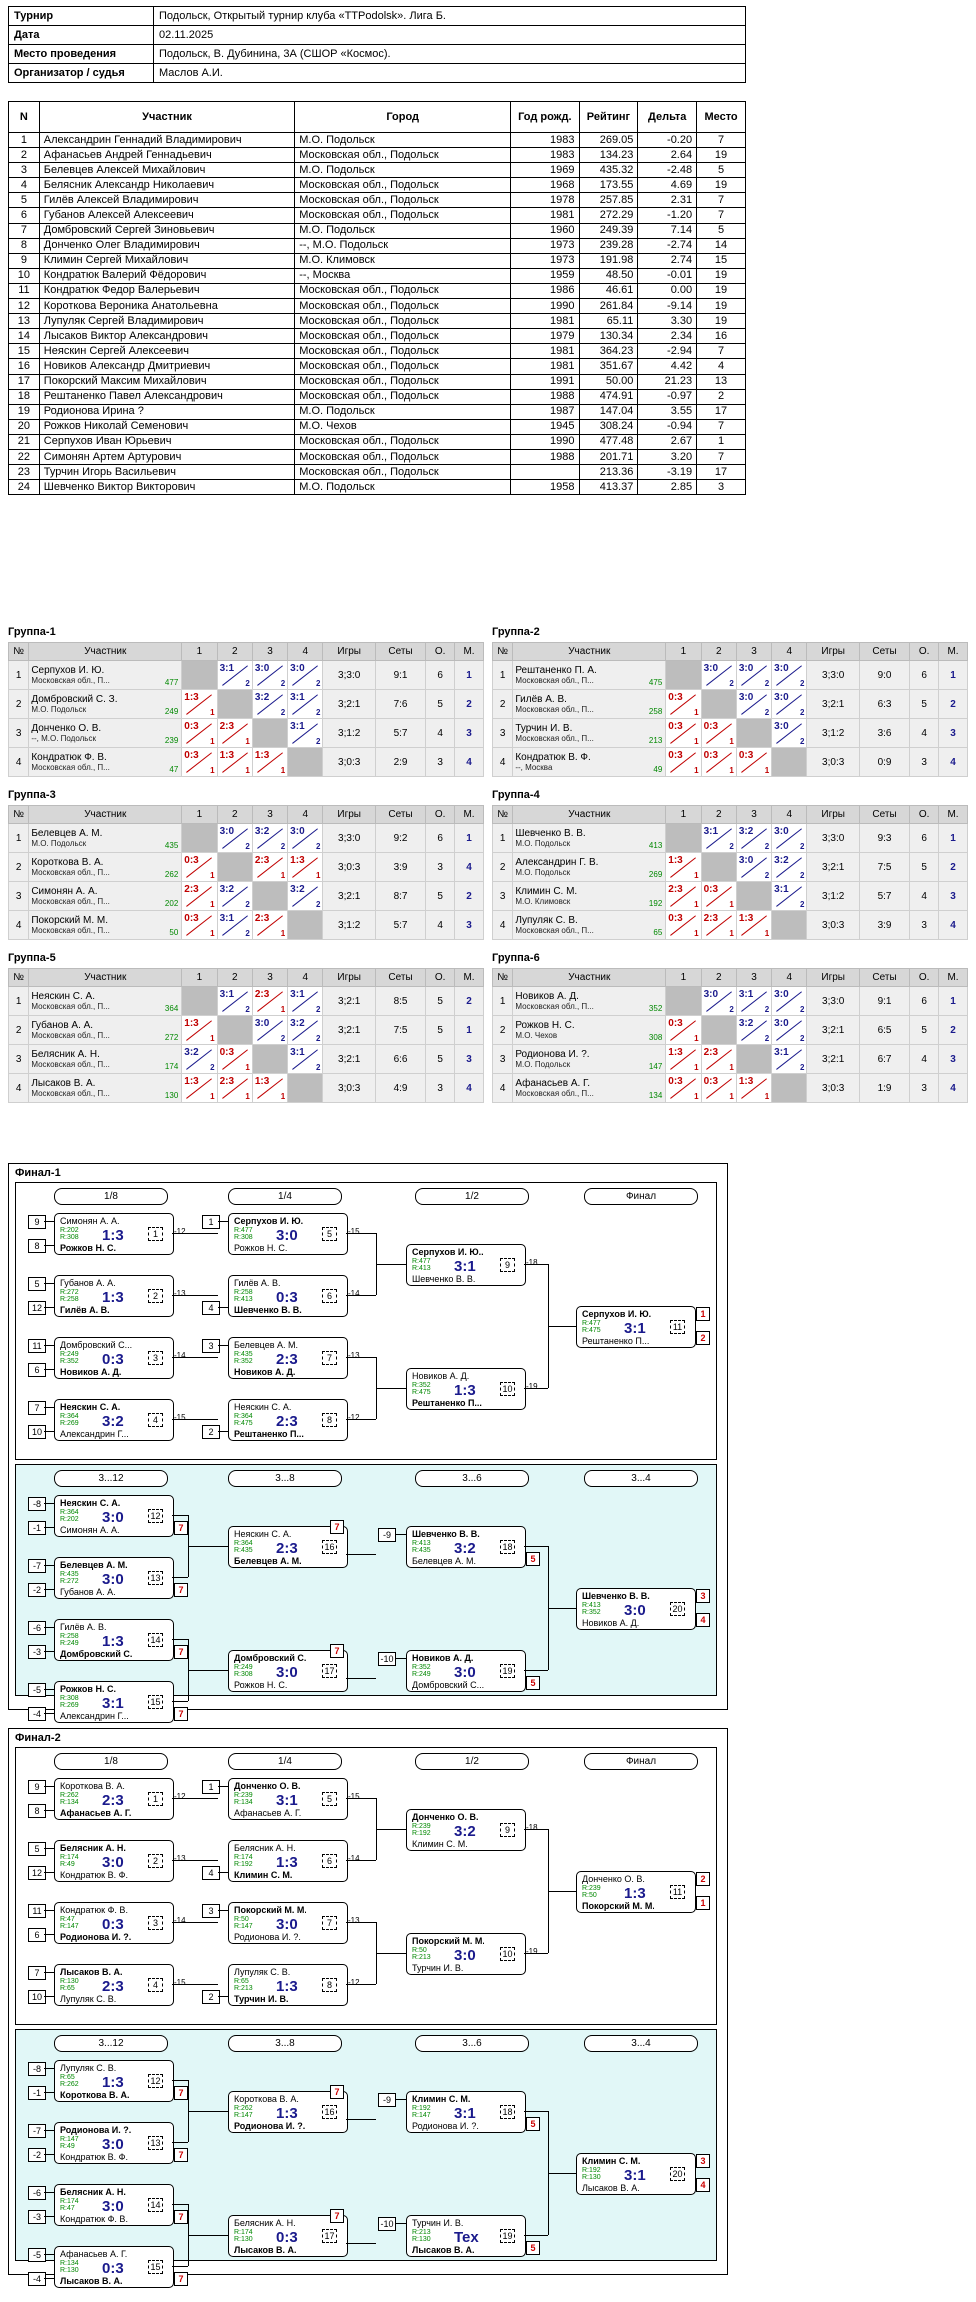  Describe the element at coordinates (354, 1858) in the screenshot. I see `drop-target: -14` at that location.